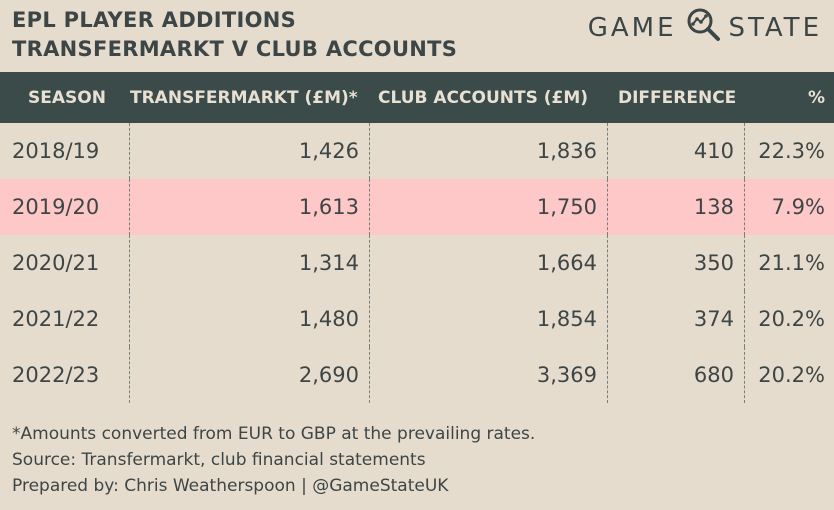 The height and width of the screenshot is (510, 834). I want to click on cell-percent: 22.3%, so click(791, 151).